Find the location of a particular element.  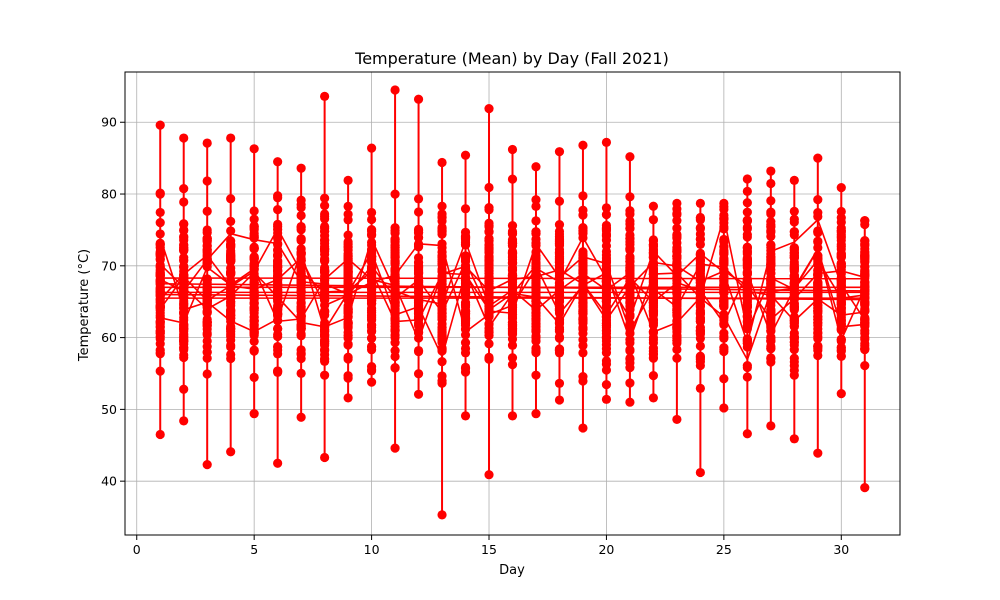

y-tick-label: 90 is located at coordinates (109, 122).